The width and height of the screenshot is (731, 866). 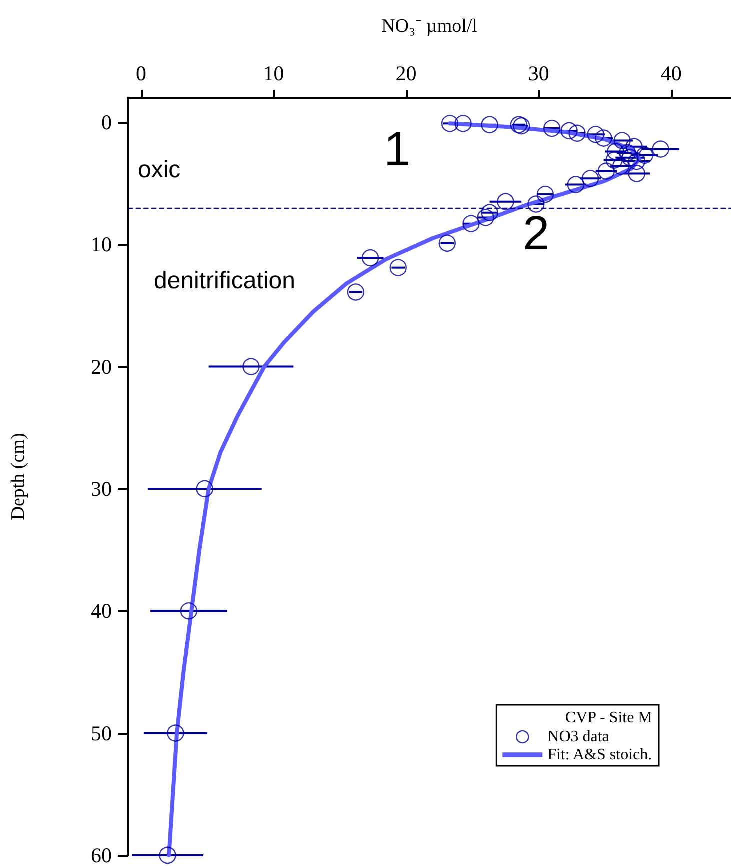 What do you see at coordinates (101, 611) in the screenshot?
I see `y-tick-label: 40` at bounding box center [101, 611].